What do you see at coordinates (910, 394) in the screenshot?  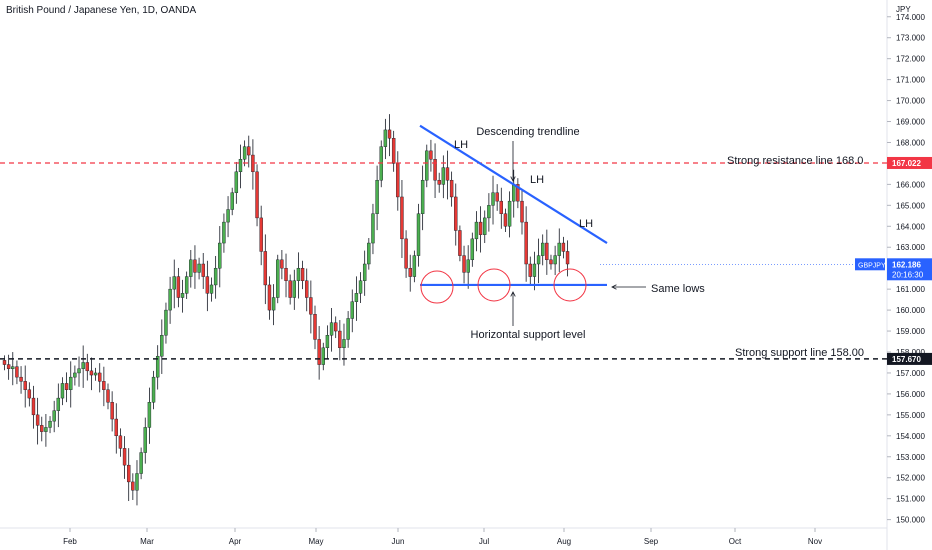 I see `y-tick-label: 156.000` at bounding box center [910, 394].